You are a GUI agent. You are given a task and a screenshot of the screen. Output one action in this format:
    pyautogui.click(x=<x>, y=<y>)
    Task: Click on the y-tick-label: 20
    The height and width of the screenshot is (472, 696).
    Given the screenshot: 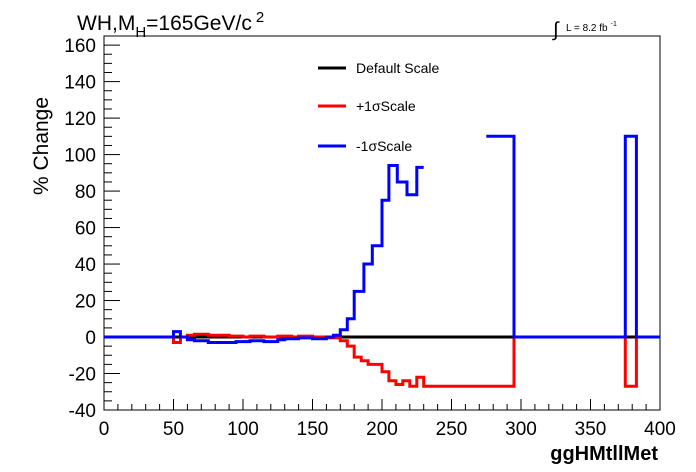 What is the action you would take?
    pyautogui.click(x=85, y=302)
    